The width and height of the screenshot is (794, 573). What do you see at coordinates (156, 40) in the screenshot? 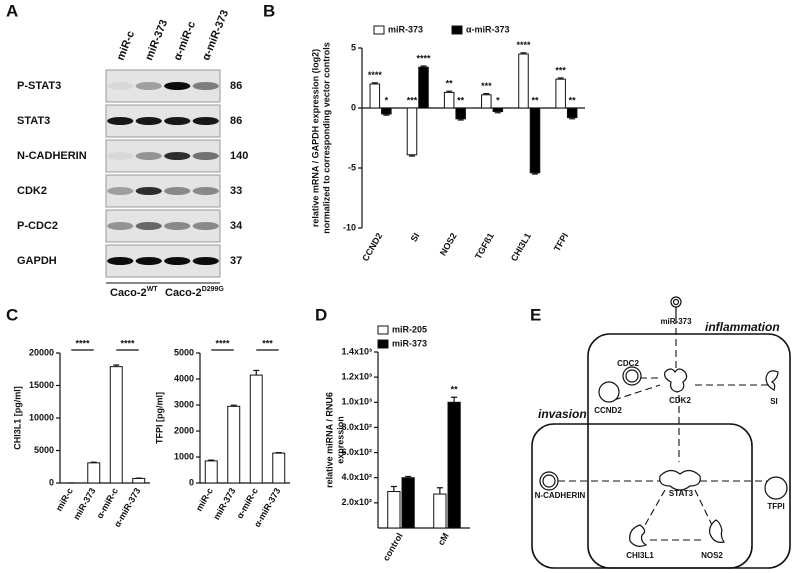
I see `lane-label: miR-373` at bounding box center [156, 40].